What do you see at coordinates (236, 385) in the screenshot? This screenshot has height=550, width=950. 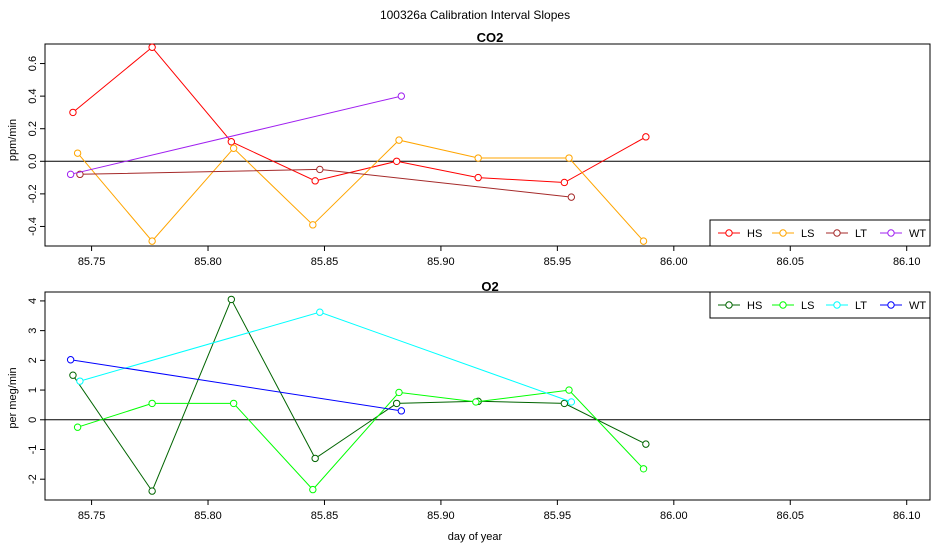 I see `o2-series-wt-line` at bounding box center [236, 385].